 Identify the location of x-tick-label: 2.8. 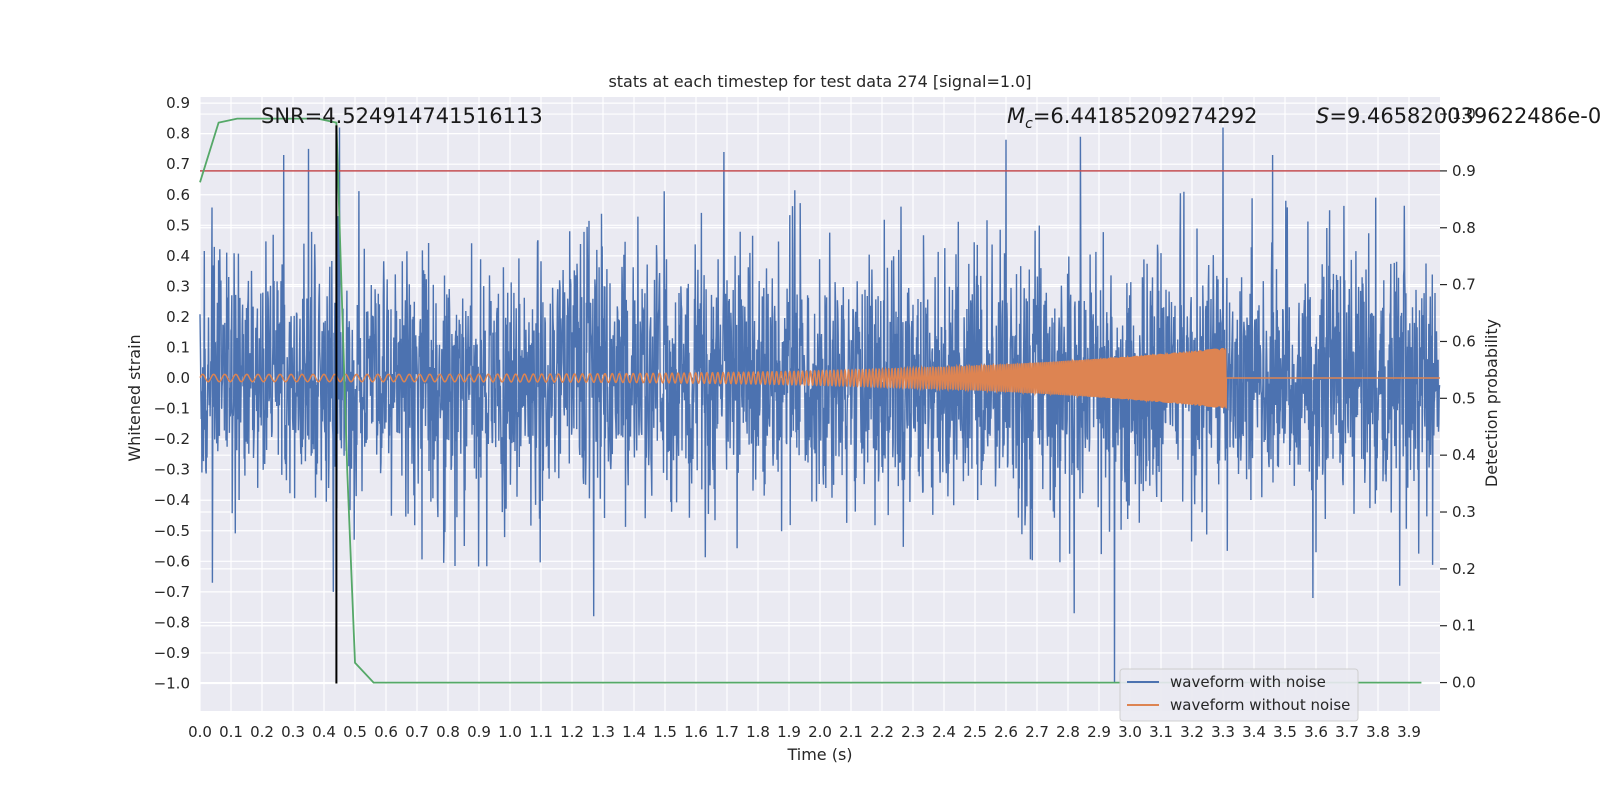
(1068, 732).